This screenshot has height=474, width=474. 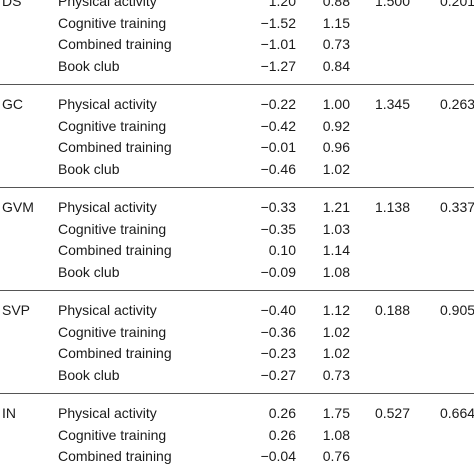 What do you see at coordinates (278, 22) in the screenshot?
I see `mean-value: −1.52` at bounding box center [278, 22].